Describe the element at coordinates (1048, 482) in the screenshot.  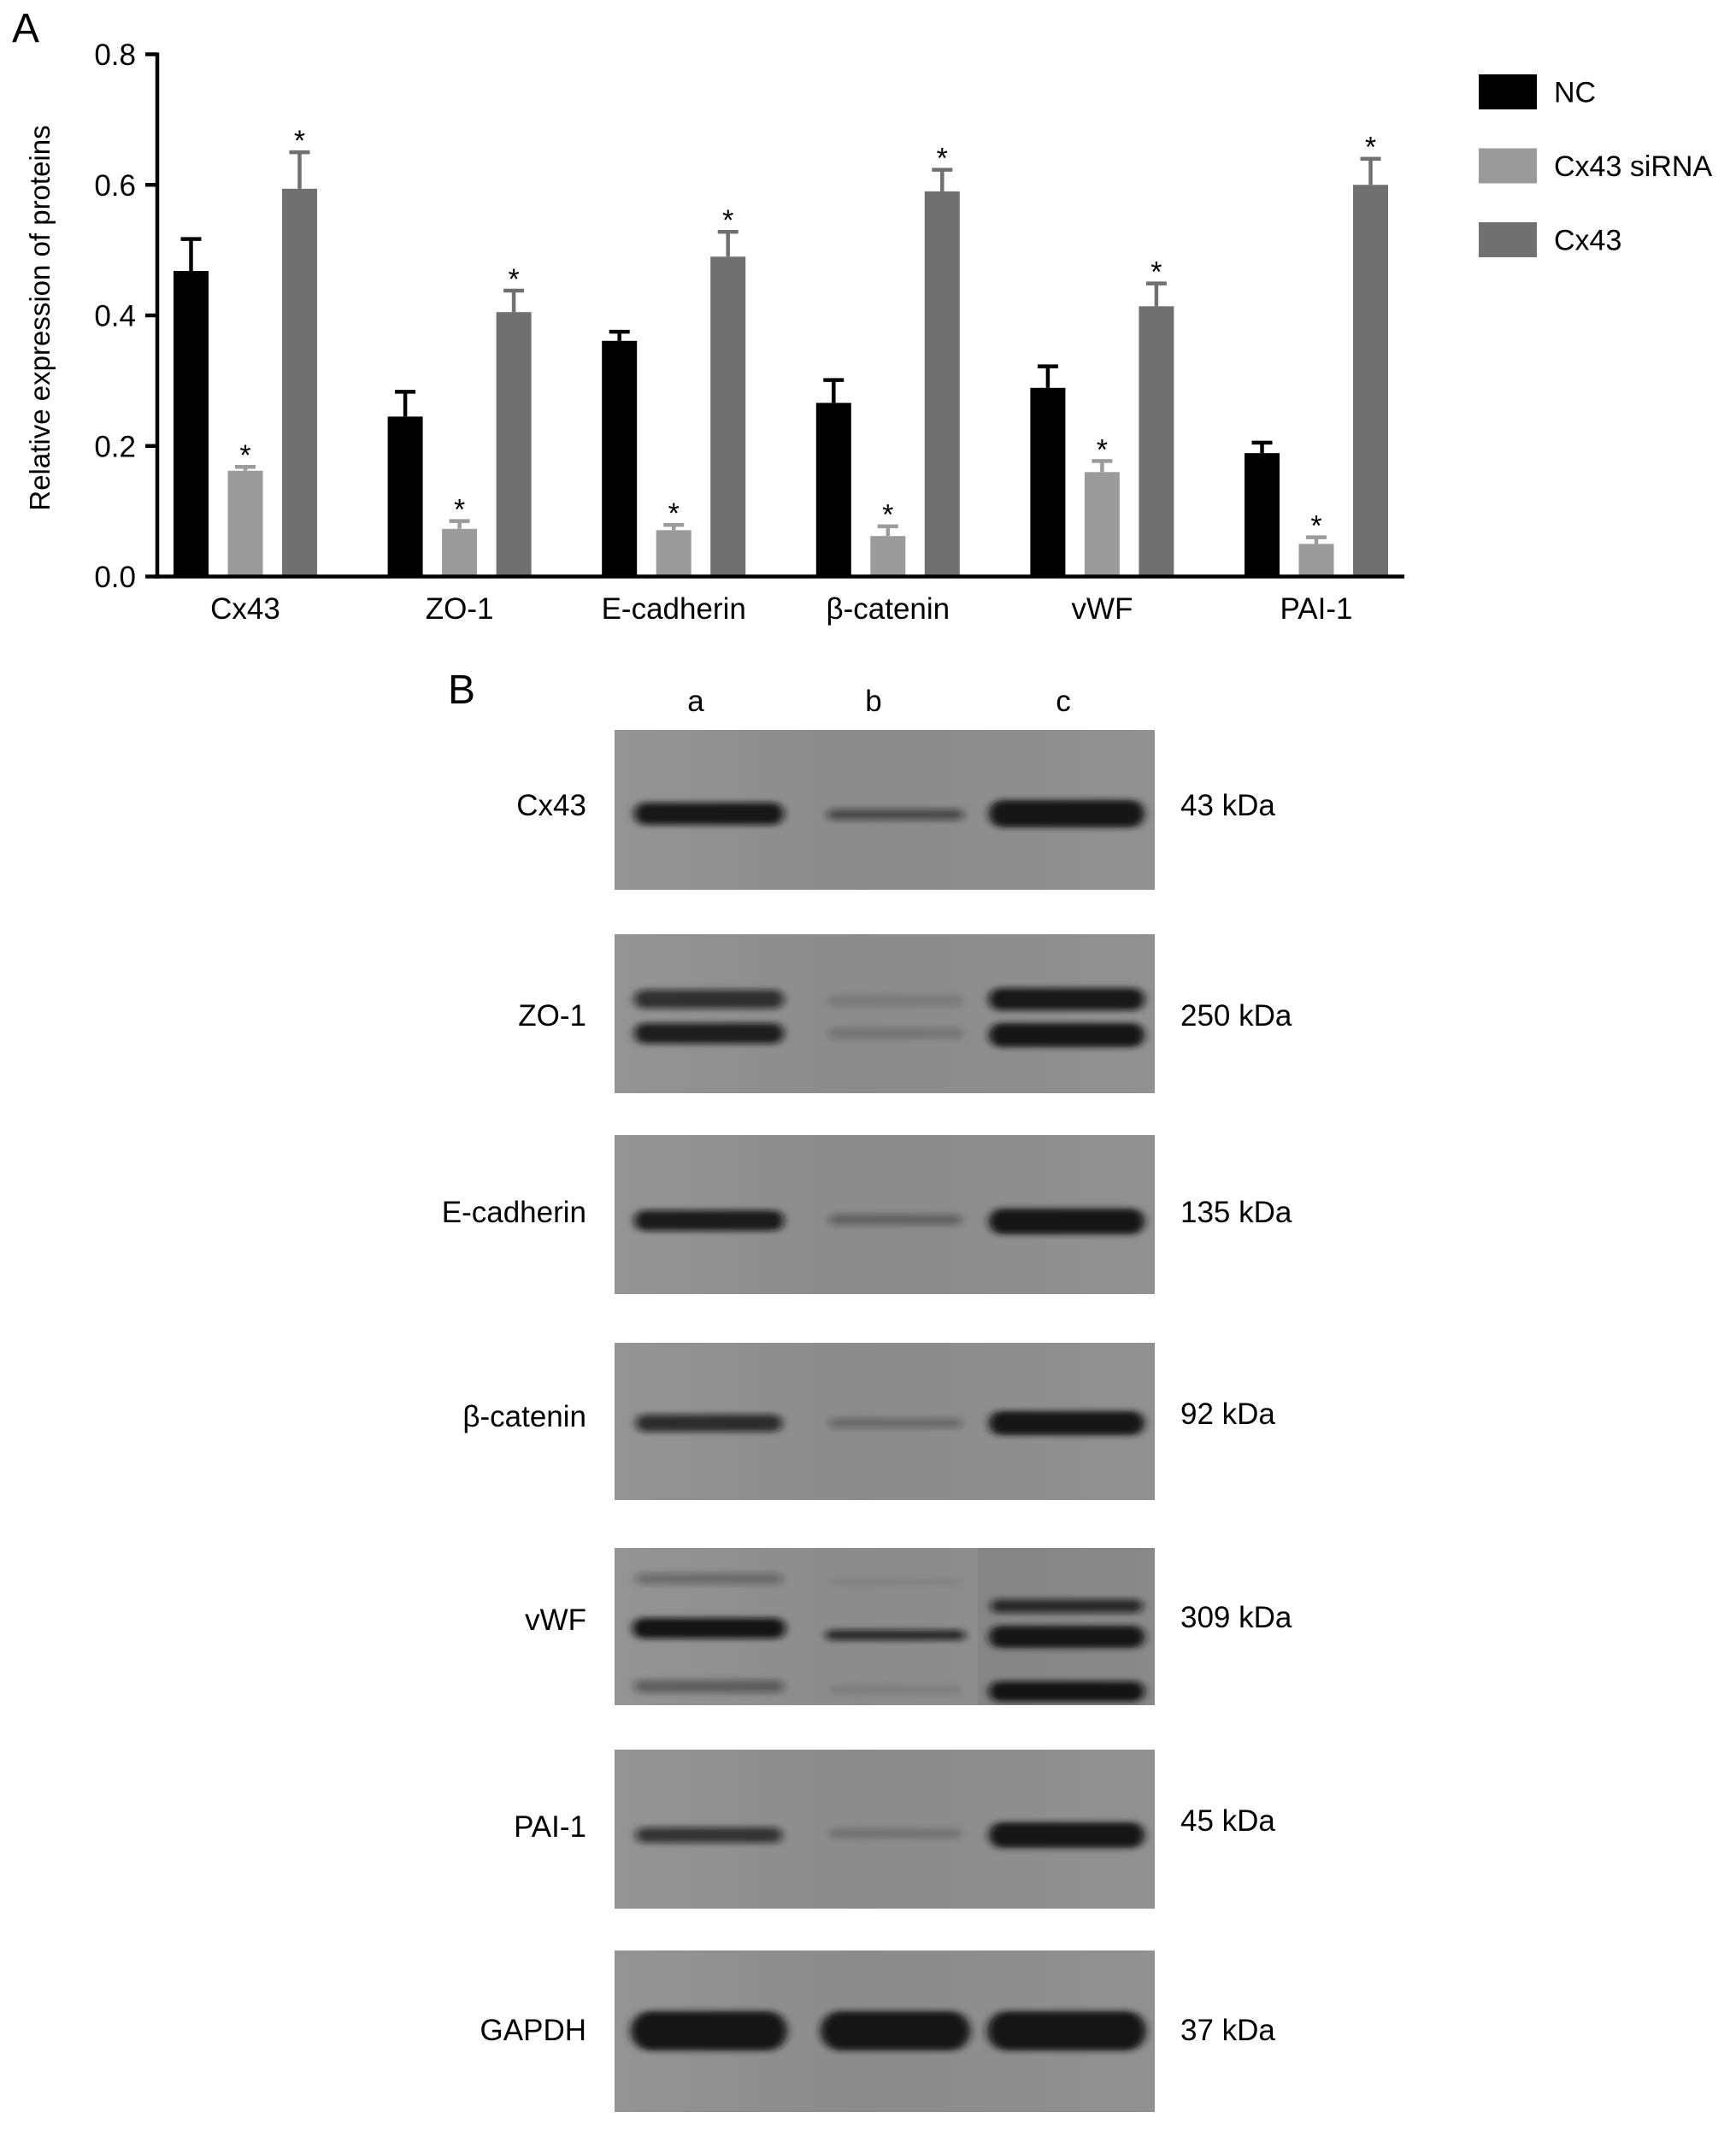
I see `bar-nc-vwf` at that location.